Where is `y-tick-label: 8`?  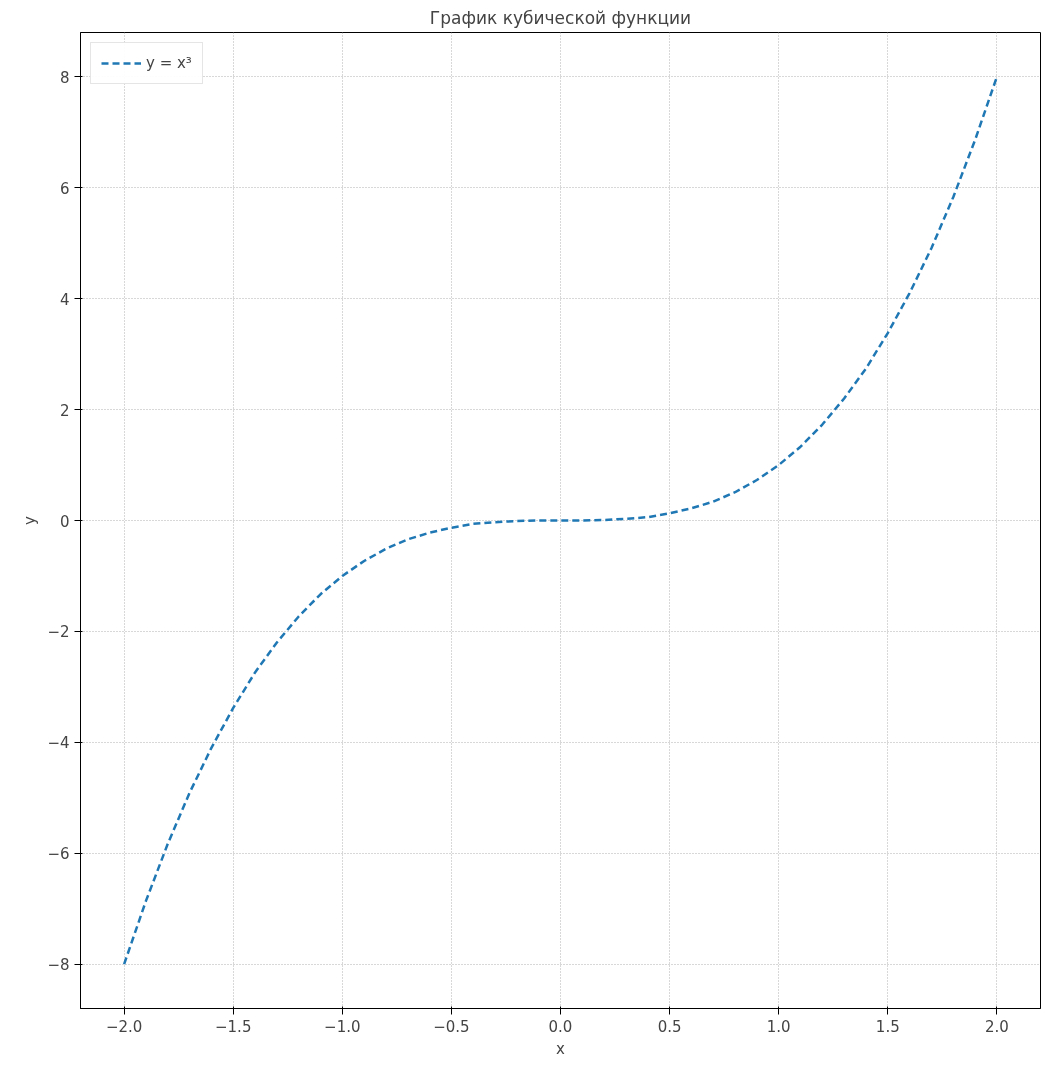
y-tick-label: 8 is located at coordinates (64, 77).